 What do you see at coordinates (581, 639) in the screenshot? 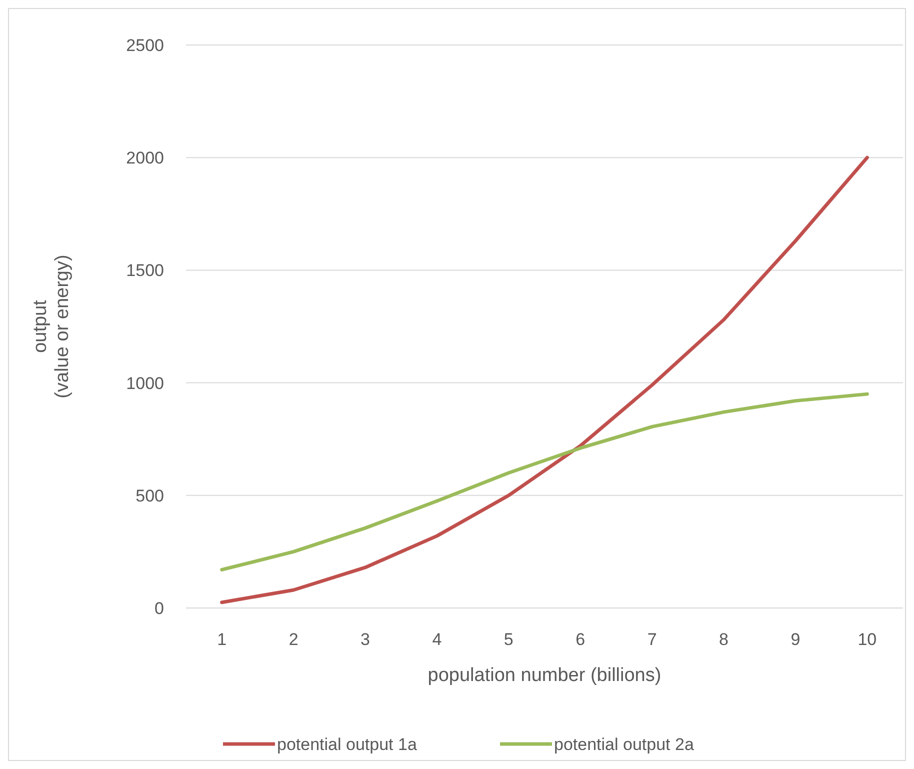
I see `x-tick-label: 6` at bounding box center [581, 639].